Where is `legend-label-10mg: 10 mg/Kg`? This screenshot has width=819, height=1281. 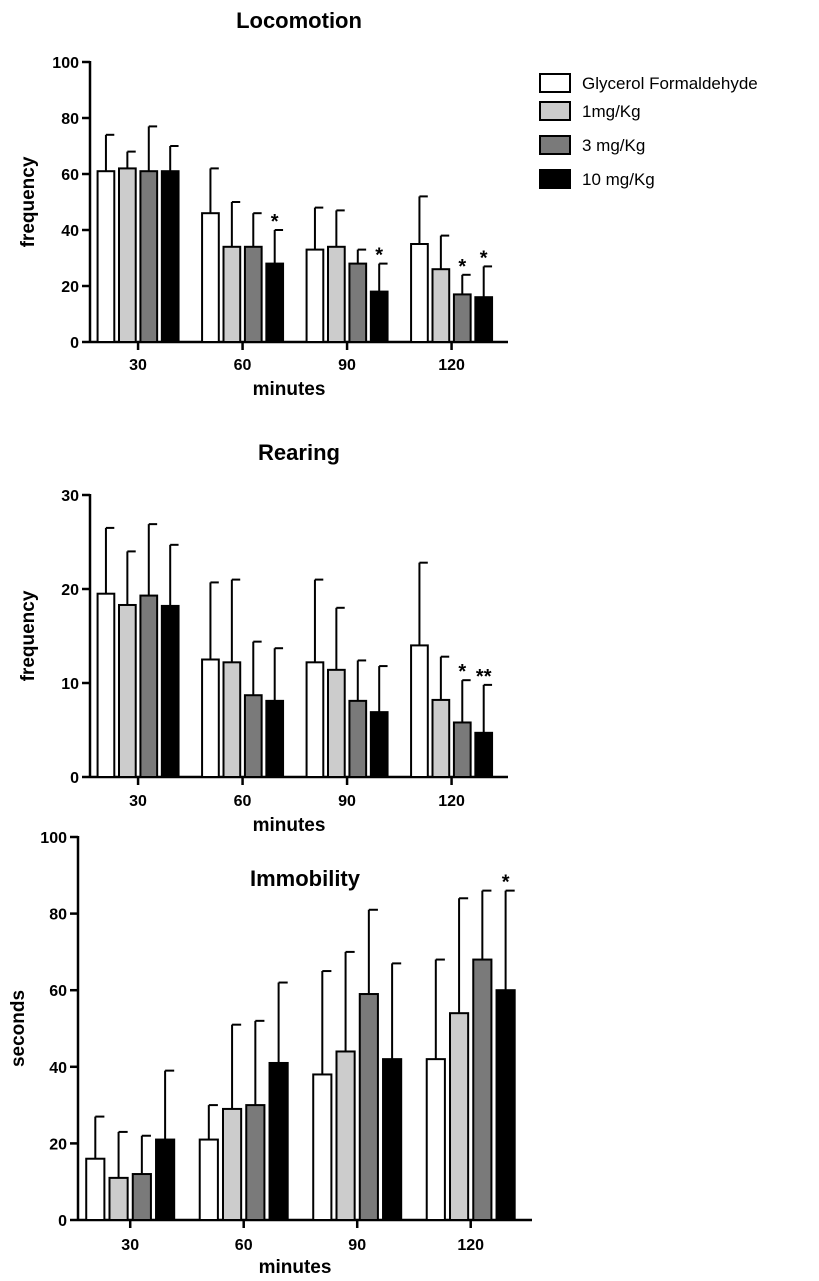
legend-label-10mg: 10 mg/Kg is located at coordinates (618, 179).